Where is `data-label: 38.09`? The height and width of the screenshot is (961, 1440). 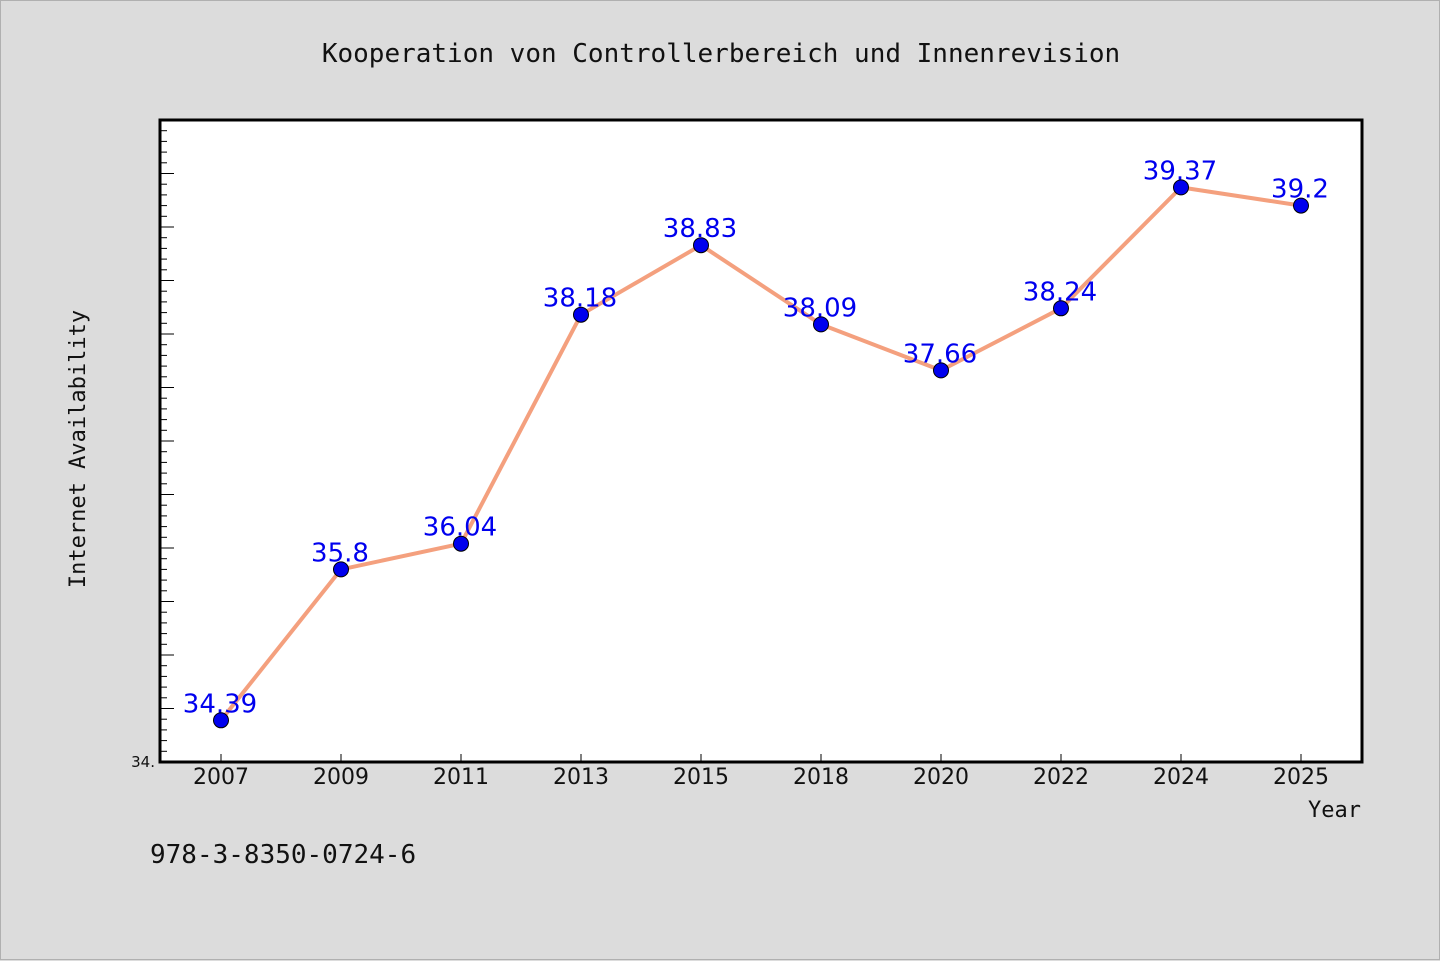 data-label: 38.09 is located at coordinates (820, 308).